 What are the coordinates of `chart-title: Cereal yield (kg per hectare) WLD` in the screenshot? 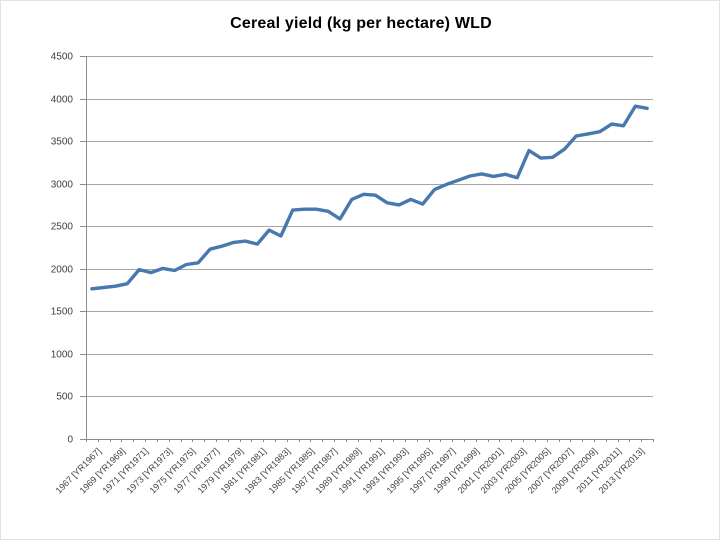 It's located at (361, 23).